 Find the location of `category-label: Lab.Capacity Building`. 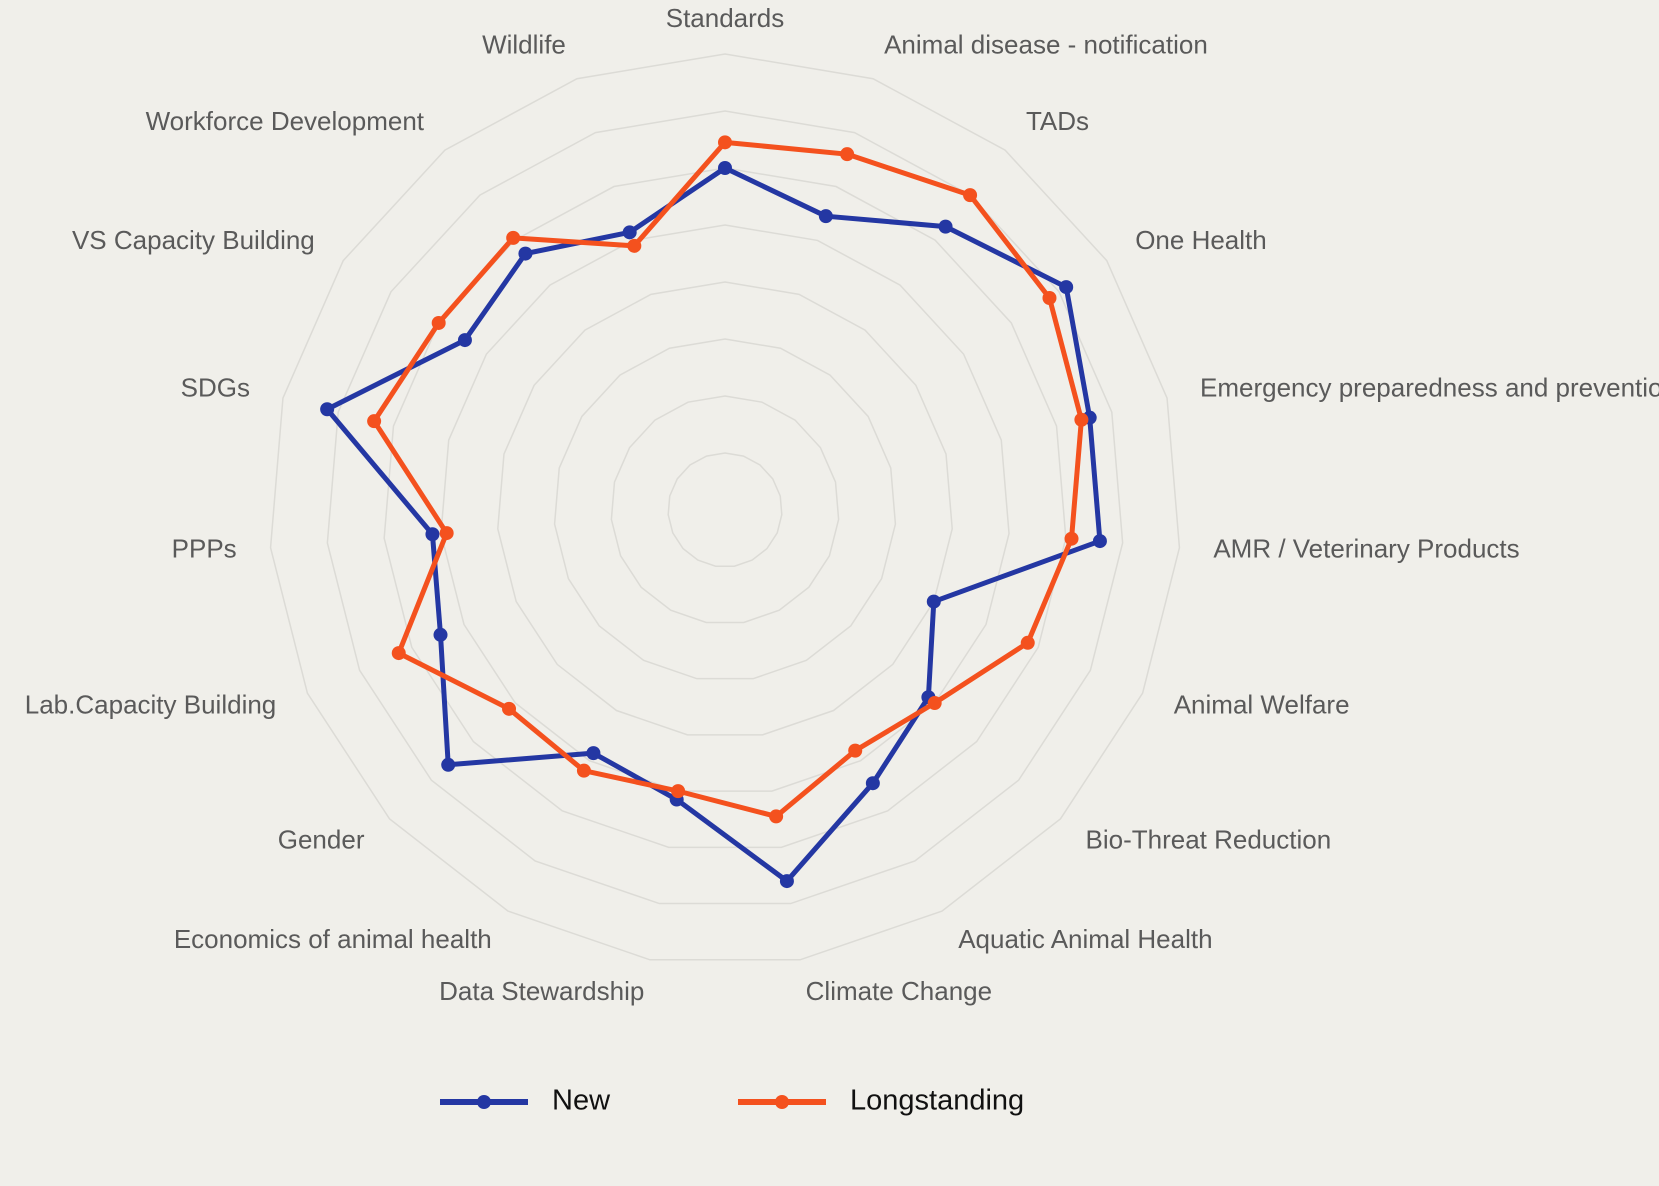

category-label: Lab.Capacity Building is located at coordinates (151, 705).